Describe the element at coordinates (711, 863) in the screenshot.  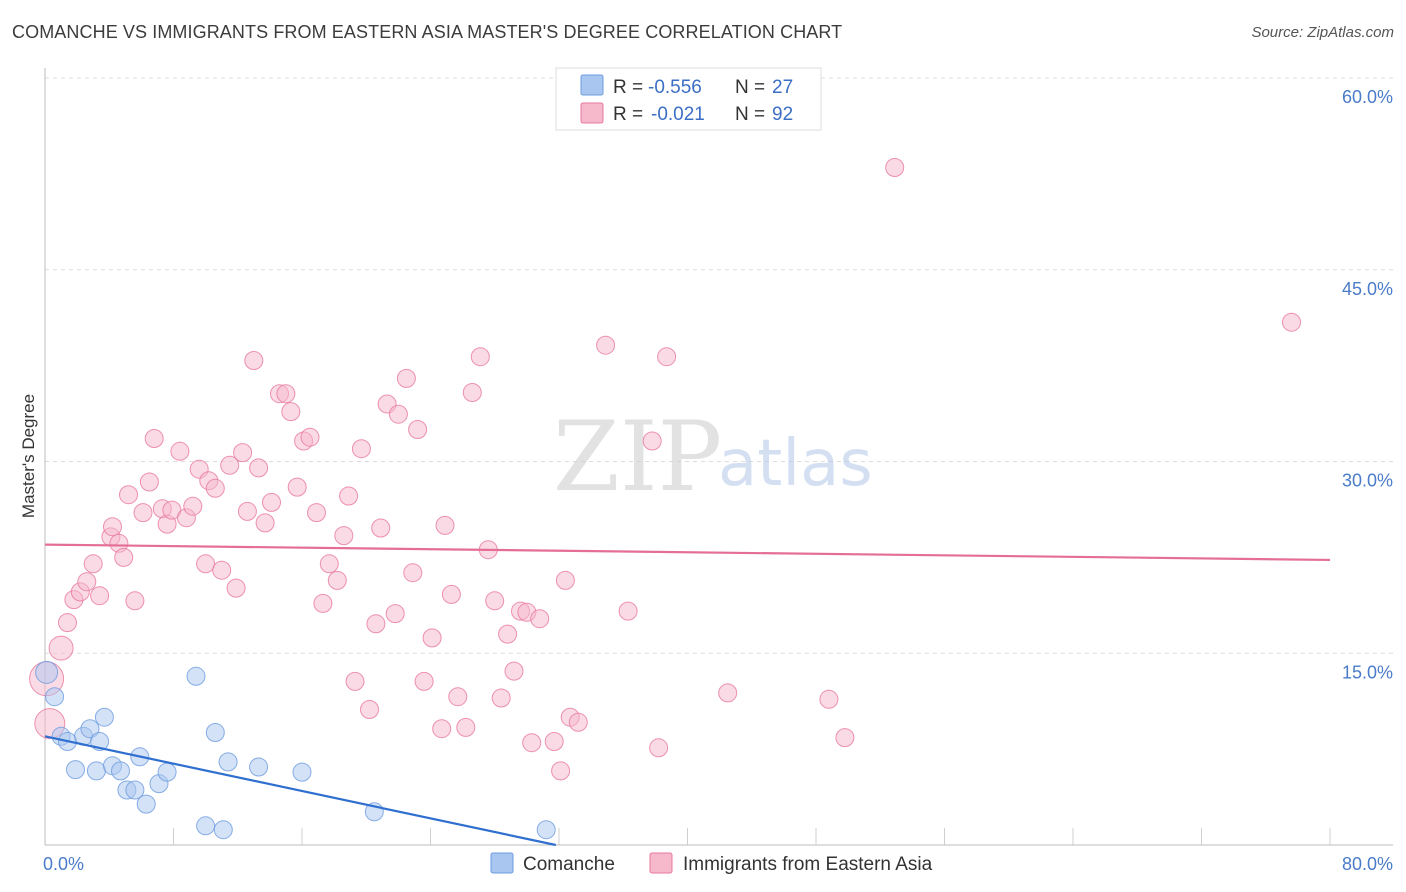
I see `legend-bottom: Comanche Immigrants from Eastern Asia` at that location.